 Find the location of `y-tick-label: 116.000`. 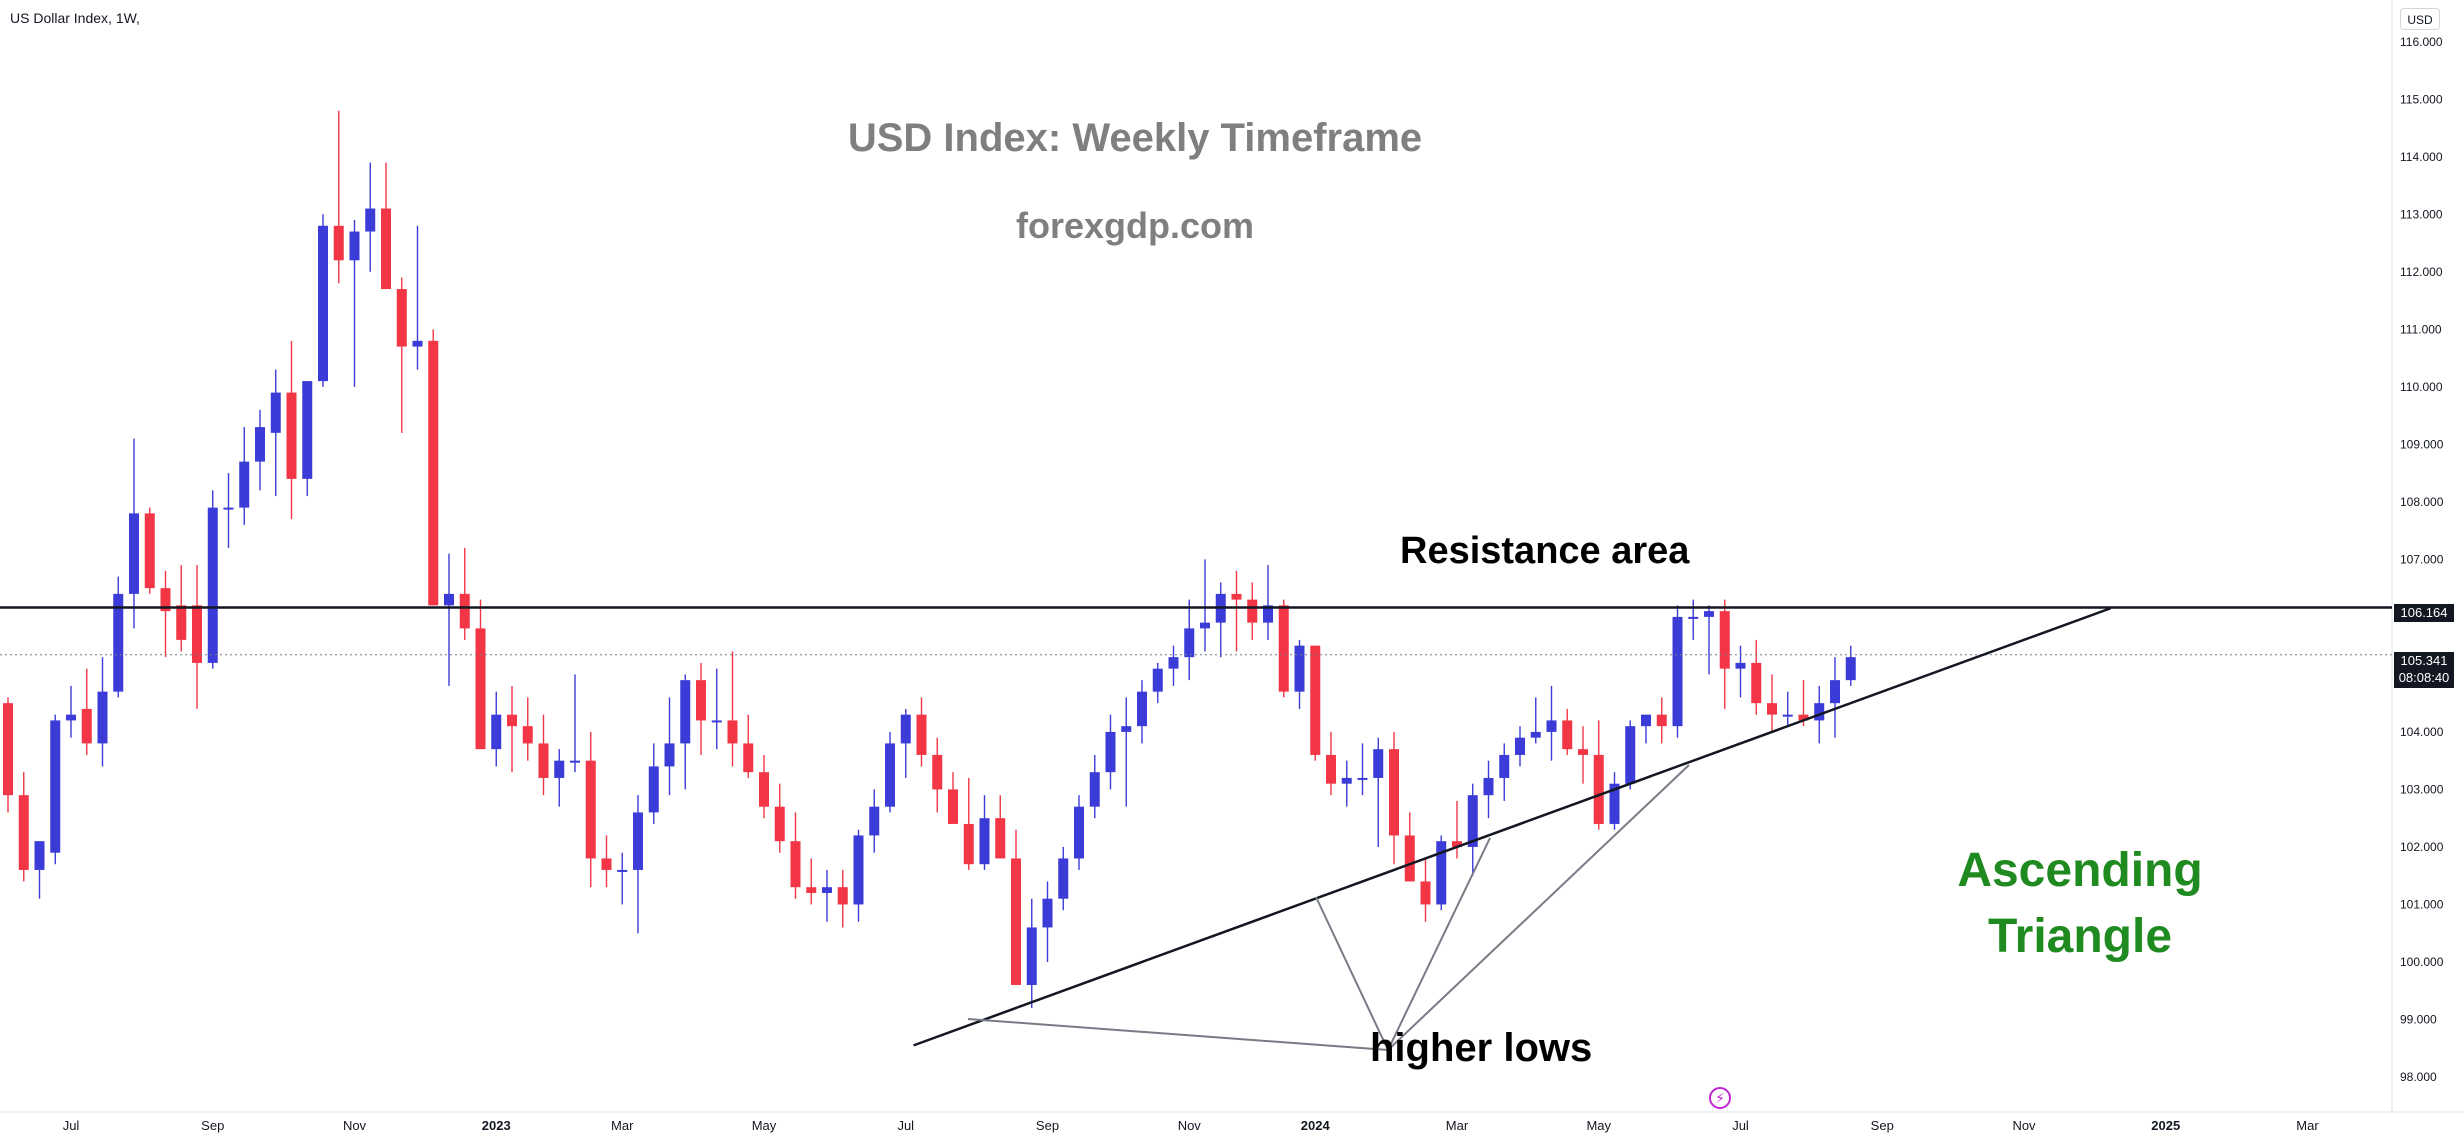

y-tick-label: 116.000 is located at coordinates (2421, 42).